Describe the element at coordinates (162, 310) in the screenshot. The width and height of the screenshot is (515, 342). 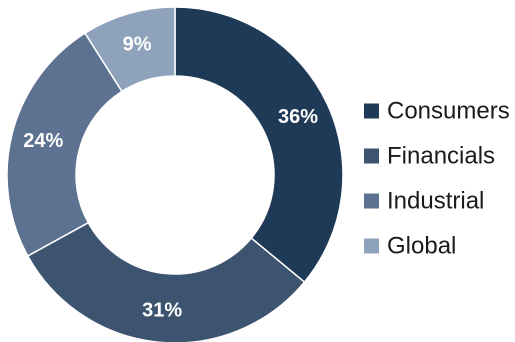
I see `slice-label-financials: 31%` at that location.